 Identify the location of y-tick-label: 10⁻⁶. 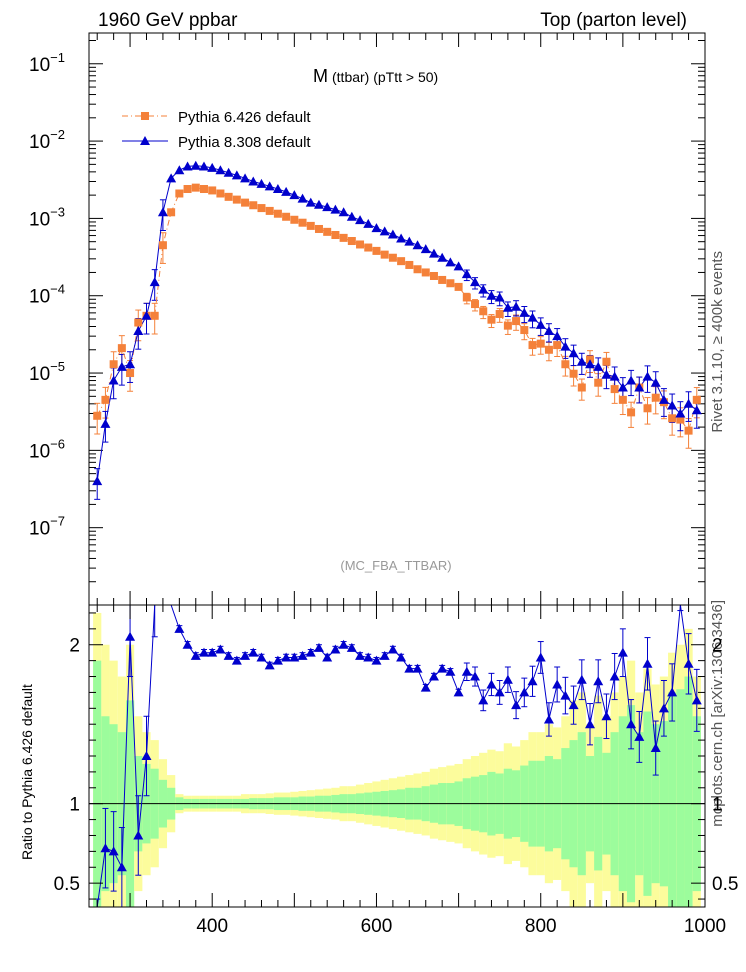
(47, 449).